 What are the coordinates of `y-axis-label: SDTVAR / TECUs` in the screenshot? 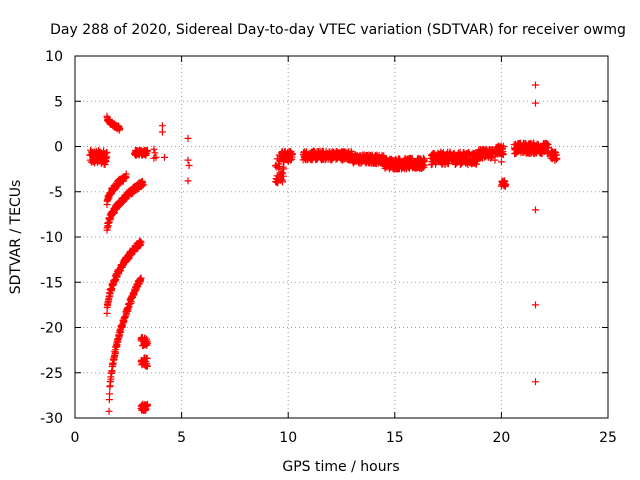 It's located at (16, 237).